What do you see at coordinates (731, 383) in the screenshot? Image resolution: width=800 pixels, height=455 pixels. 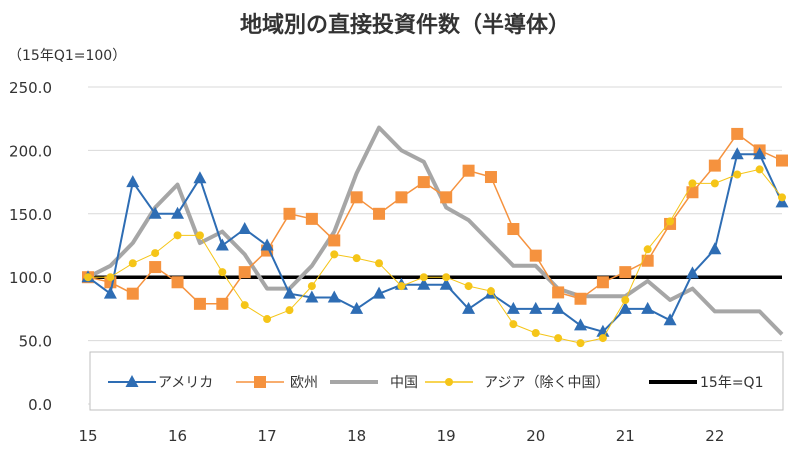 I see `legend-label: 15年=Q1` at bounding box center [731, 383].